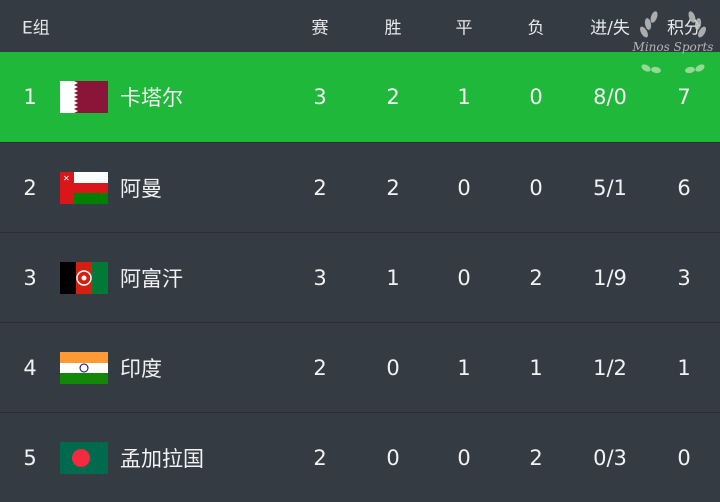 This screenshot has height=502, width=720. Describe the element at coordinates (684, 187) in the screenshot. I see `points-value: 6` at that location.